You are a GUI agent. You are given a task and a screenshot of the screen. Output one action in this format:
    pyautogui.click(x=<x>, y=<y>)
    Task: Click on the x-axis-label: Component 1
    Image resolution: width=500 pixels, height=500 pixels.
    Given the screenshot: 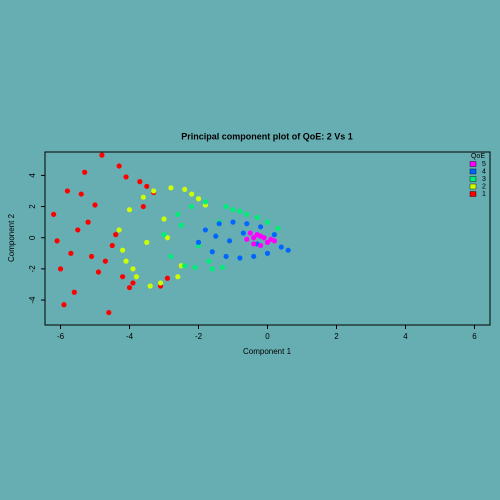 What is the action you would take?
    pyautogui.click(x=267, y=351)
    